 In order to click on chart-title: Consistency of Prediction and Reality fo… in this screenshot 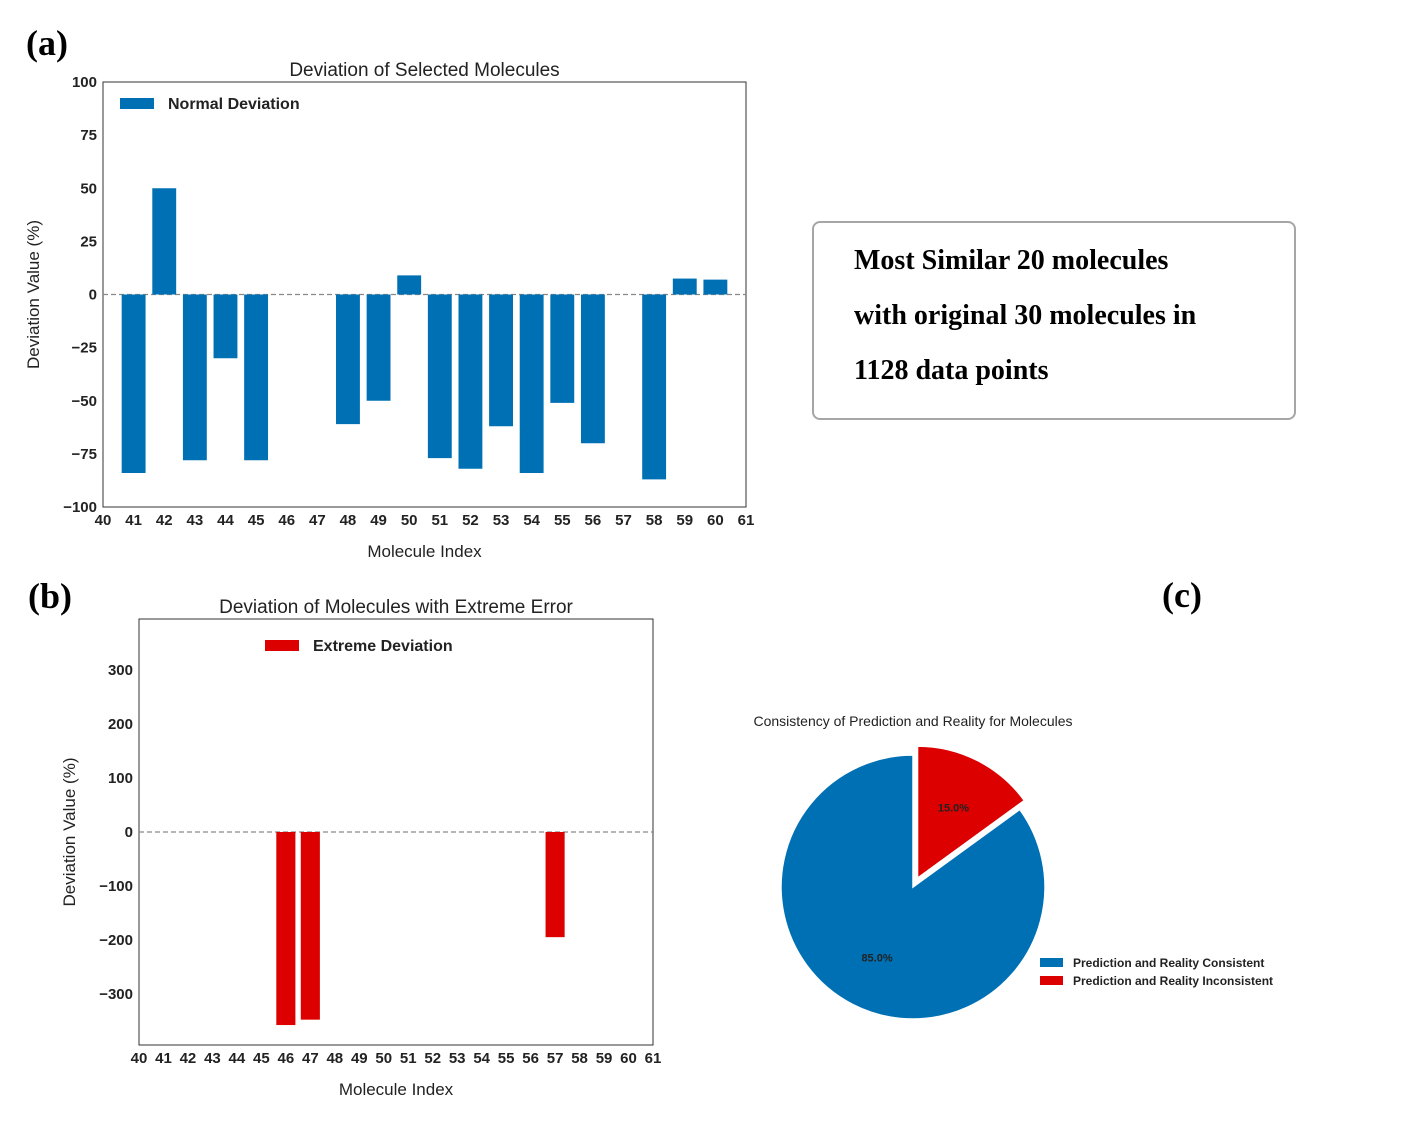, I will do `click(912, 721)`.